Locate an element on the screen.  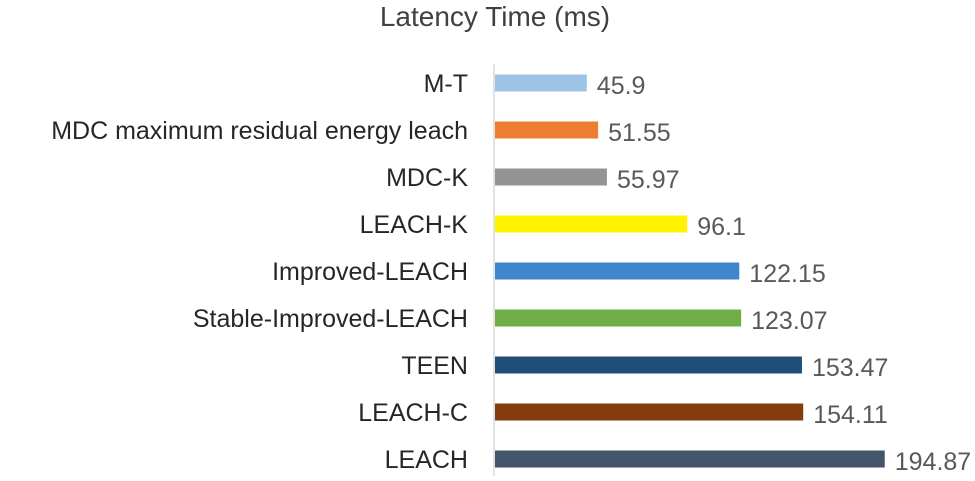
bar-leach-k is located at coordinates (591, 224).